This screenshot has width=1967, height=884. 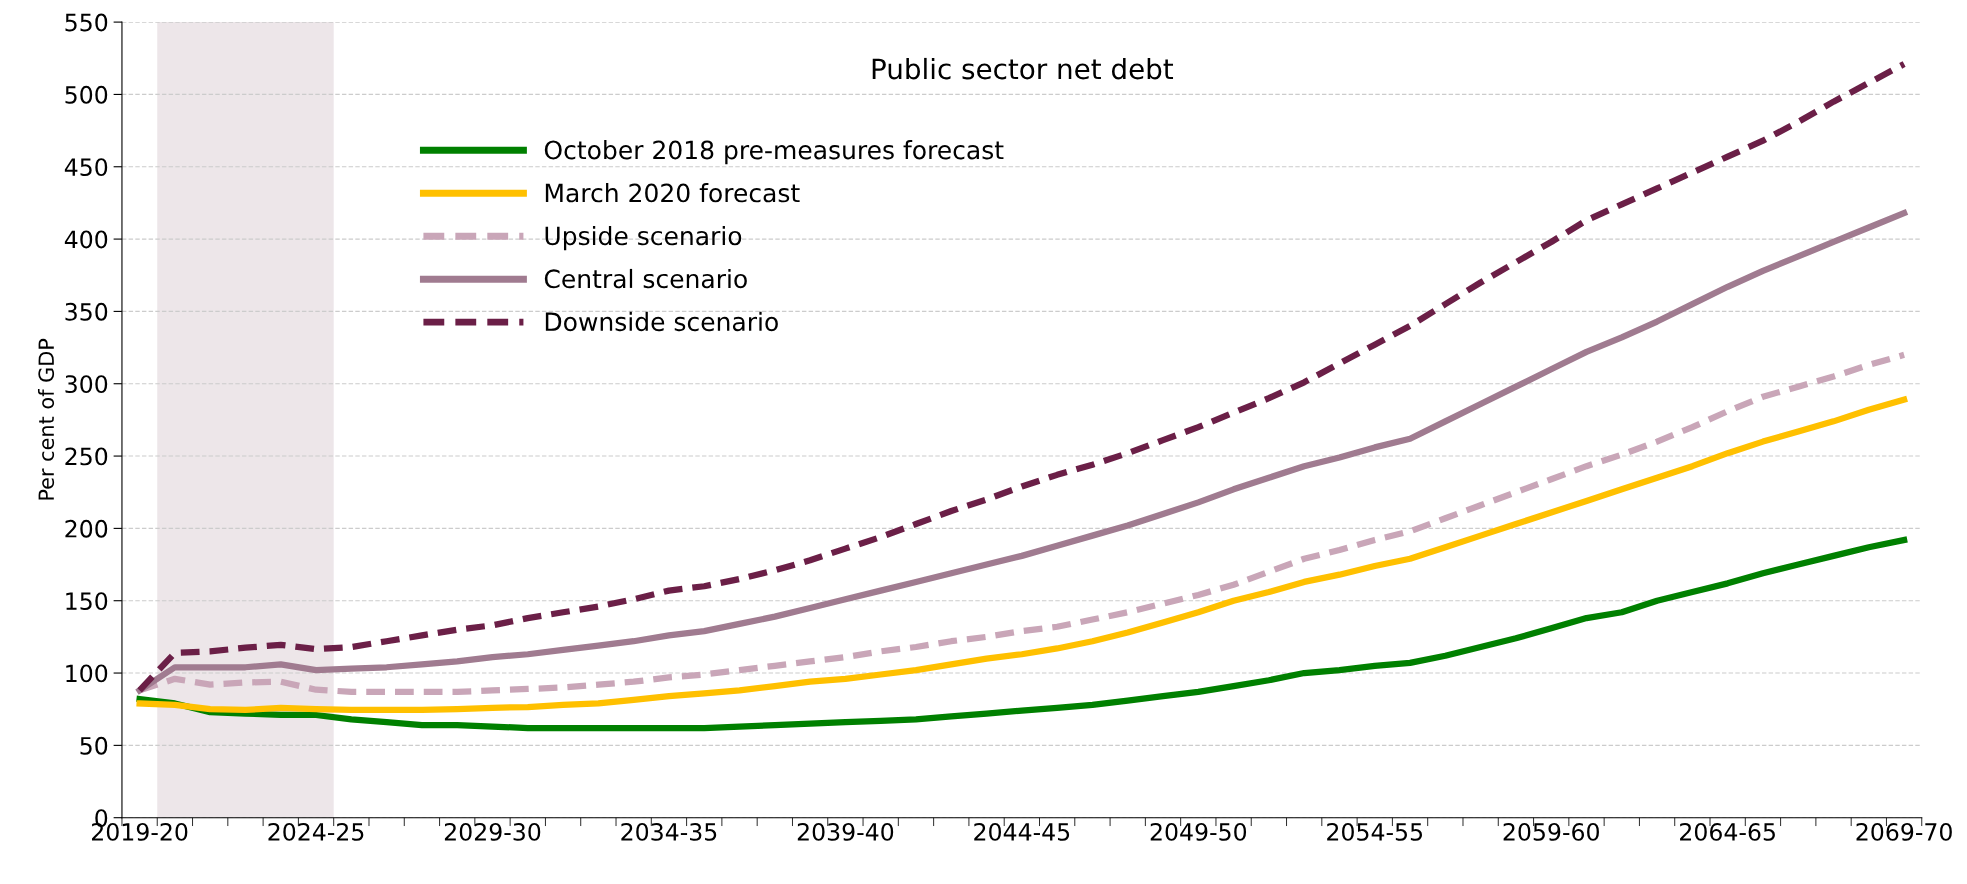 I want to click on y-tick-label: 250, so click(x=86, y=456).